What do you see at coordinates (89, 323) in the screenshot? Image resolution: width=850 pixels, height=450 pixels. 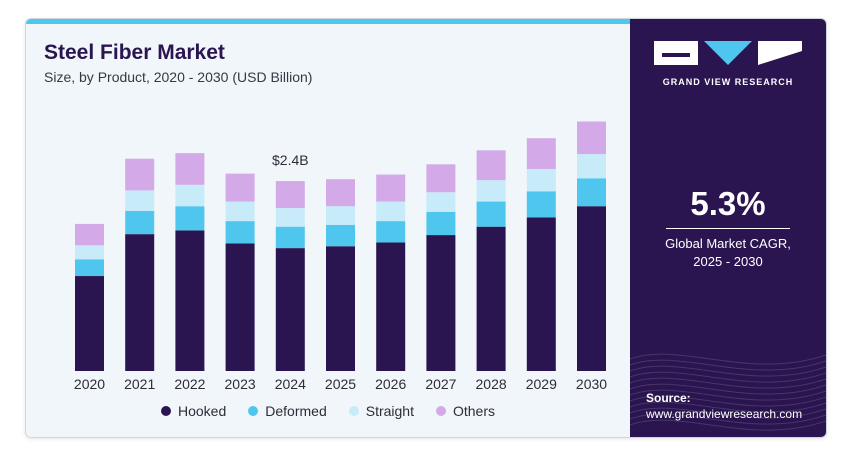 I see `bar-hooked-2020` at bounding box center [89, 323].